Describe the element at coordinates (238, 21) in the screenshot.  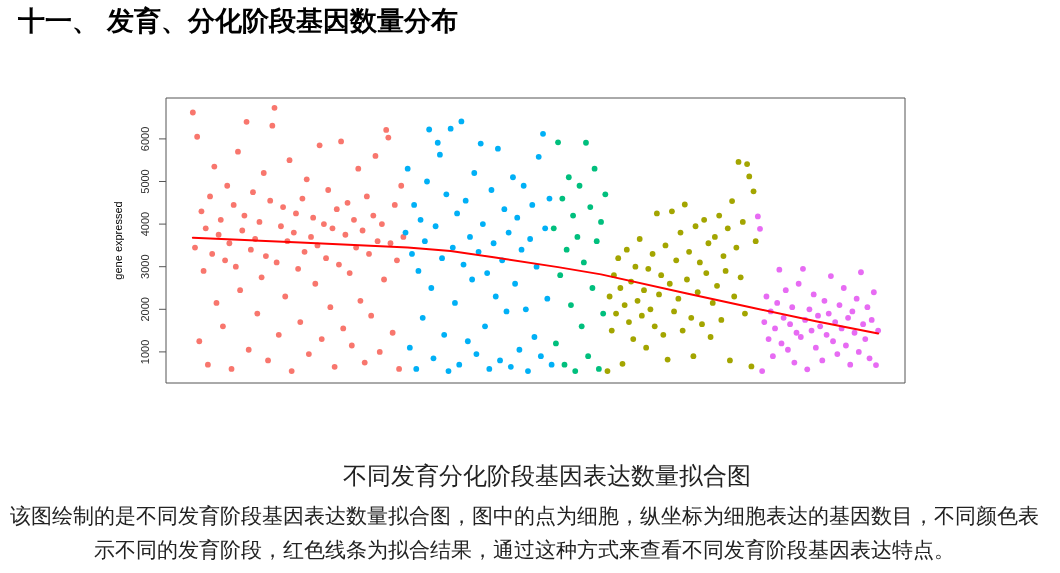
I see `chart-title: 十一、 发育、分化阶段基因数量分布` at that location.